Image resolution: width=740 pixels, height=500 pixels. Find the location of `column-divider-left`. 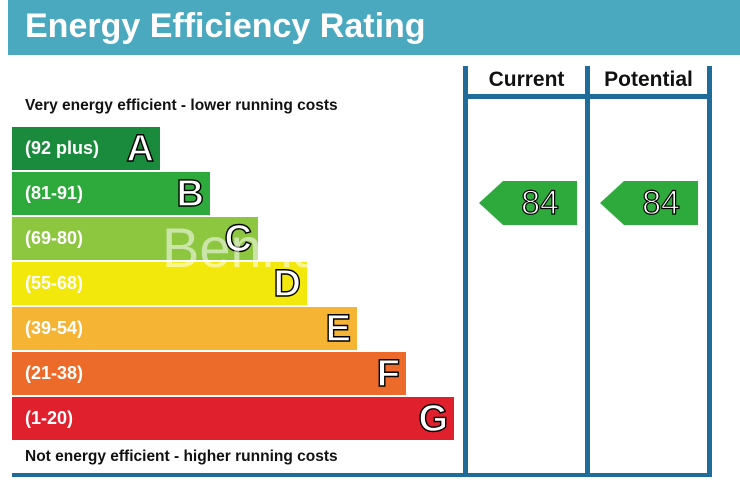

column-divider-left is located at coordinates (465, 271).